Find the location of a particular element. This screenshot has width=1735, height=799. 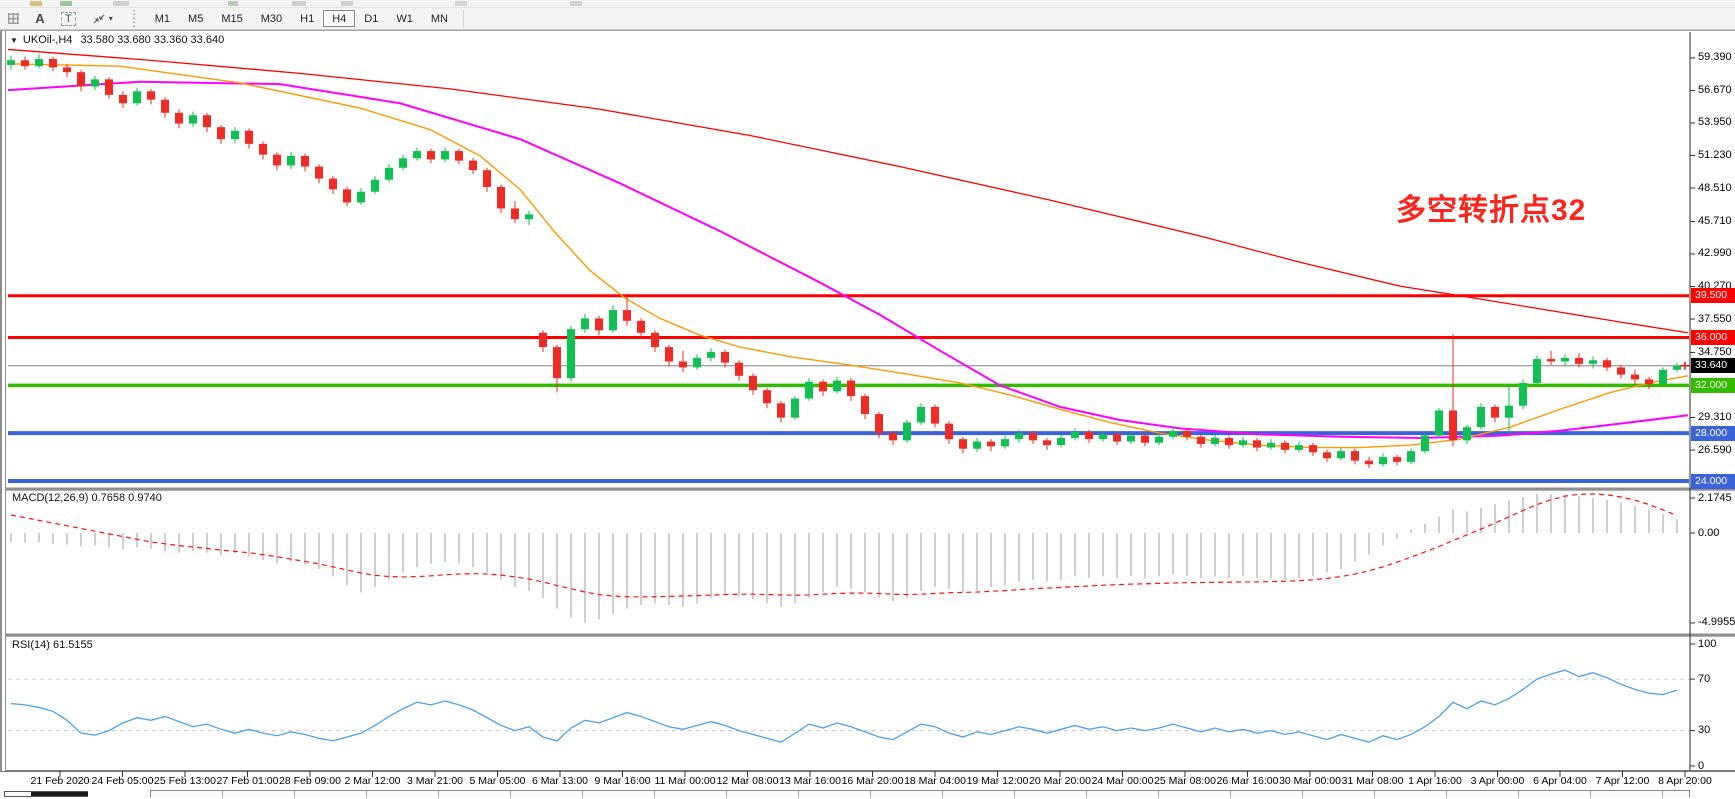

timeframe-button-H1: H1 is located at coordinates (307, 18).